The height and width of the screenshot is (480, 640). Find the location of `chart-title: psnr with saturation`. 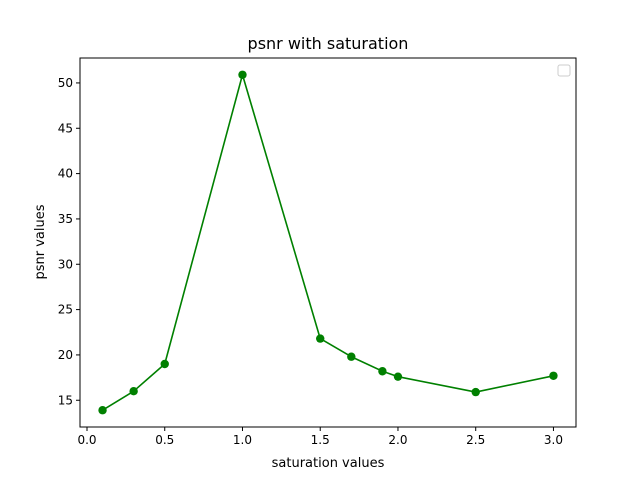

chart-title: psnr with saturation is located at coordinates (328, 43).